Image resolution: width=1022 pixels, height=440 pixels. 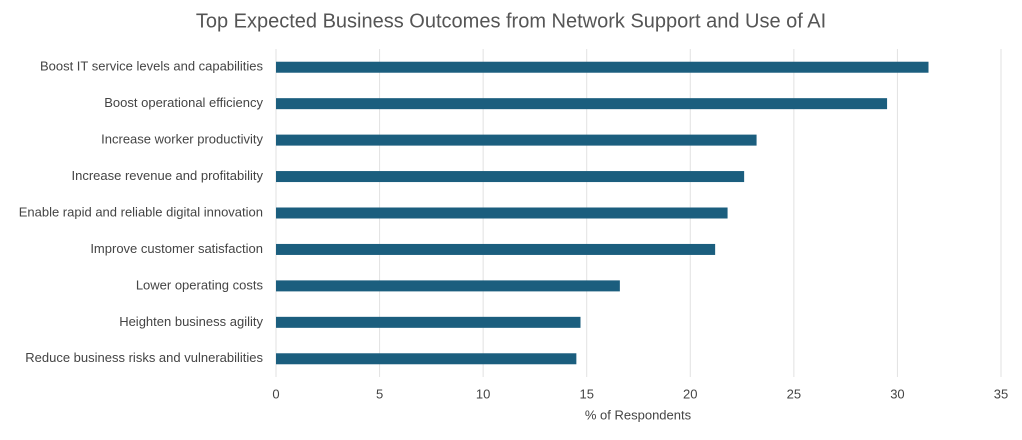 What do you see at coordinates (191, 321) in the screenshot?
I see `y-tick-label: Heighten business agility` at bounding box center [191, 321].